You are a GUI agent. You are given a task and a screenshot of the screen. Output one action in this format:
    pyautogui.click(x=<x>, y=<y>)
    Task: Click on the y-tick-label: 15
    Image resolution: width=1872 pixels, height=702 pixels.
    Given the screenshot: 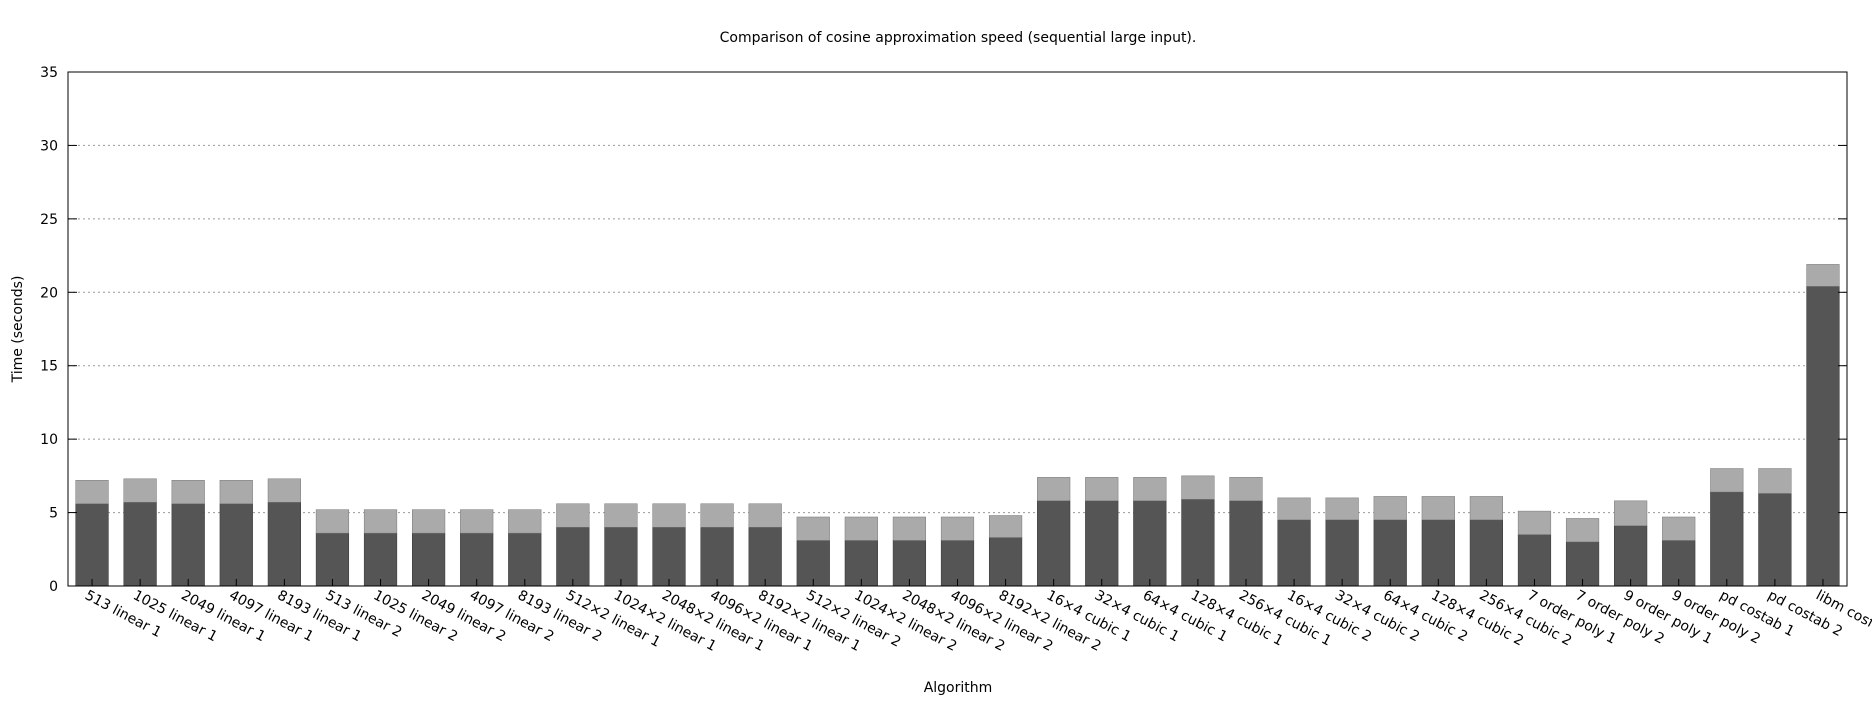 What is the action you would take?
    pyautogui.click(x=49, y=367)
    